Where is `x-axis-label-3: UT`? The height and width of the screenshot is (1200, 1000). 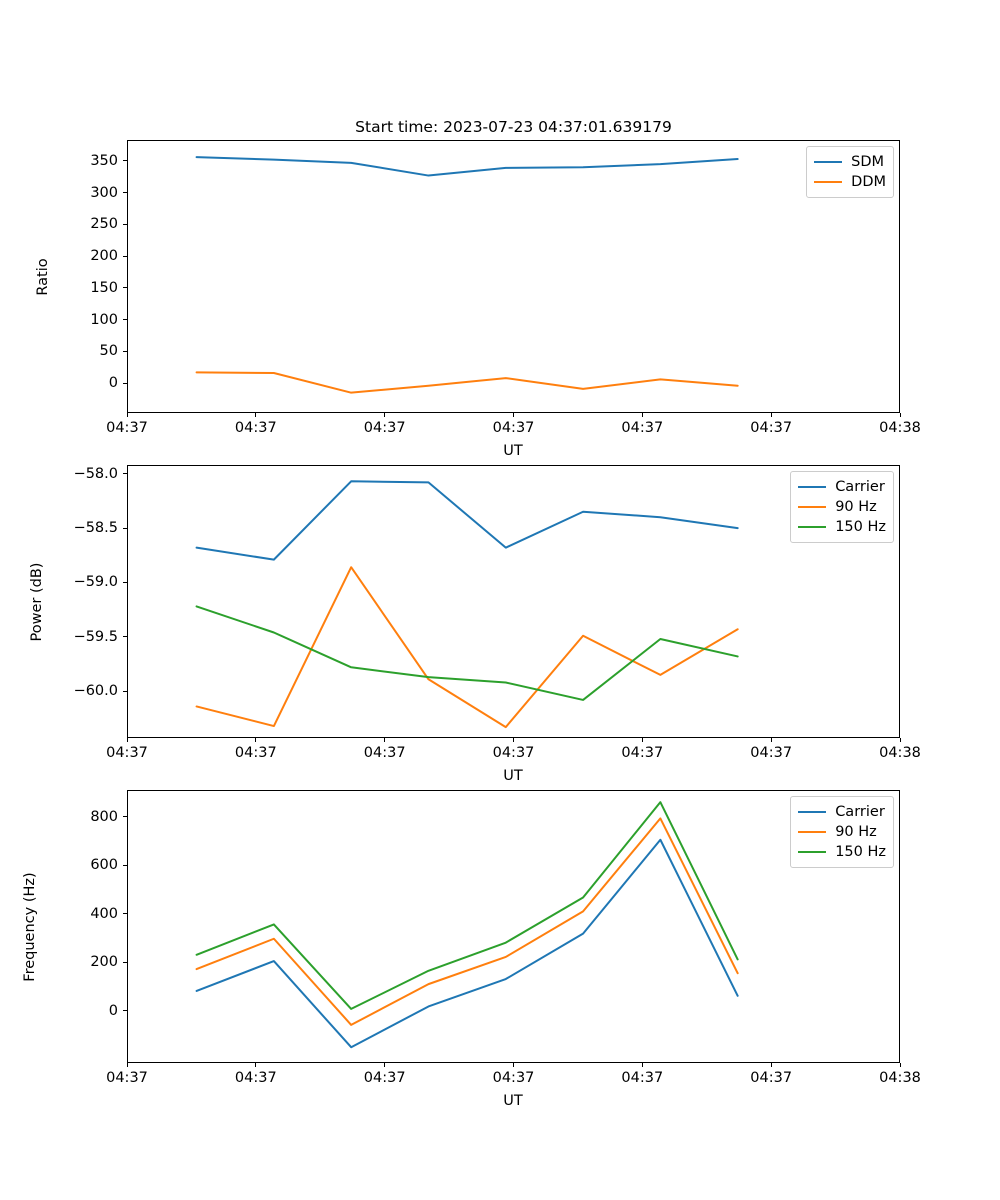
x-axis-label-3: UT is located at coordinates (513, 1101).